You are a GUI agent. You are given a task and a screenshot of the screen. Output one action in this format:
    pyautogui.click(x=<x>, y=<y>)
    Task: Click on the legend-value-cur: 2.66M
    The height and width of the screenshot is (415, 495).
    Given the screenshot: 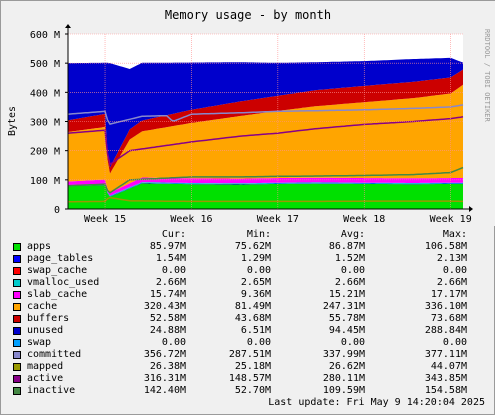 What is the action you would take?
    pyautogui.click(x=170, y=282)
    